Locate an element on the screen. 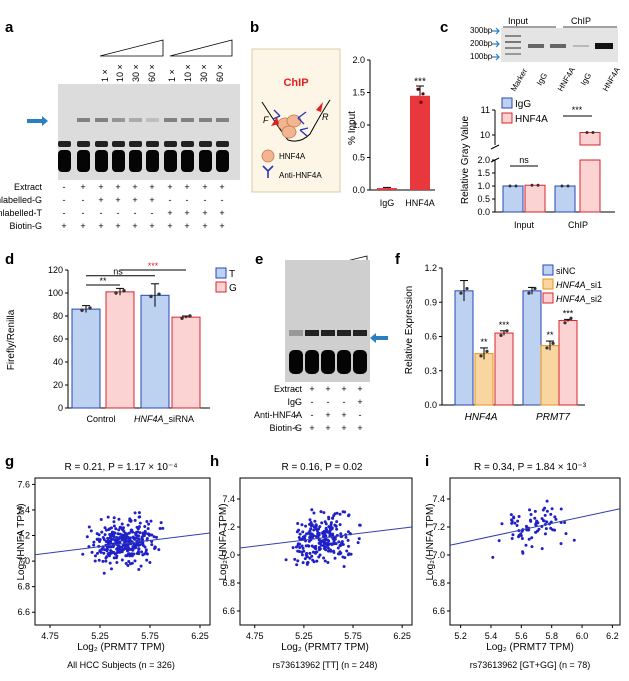 The width and height of the screenshot is (629, 681). legend-c-hnf4a-swatch is located at coordinates (507, 118).